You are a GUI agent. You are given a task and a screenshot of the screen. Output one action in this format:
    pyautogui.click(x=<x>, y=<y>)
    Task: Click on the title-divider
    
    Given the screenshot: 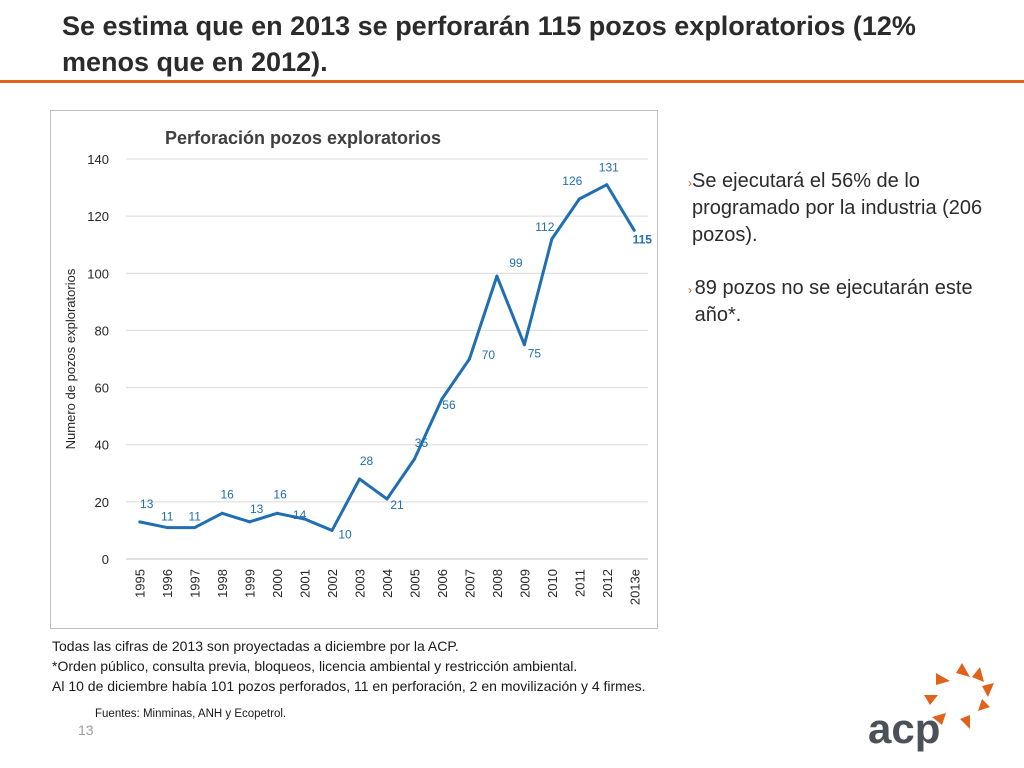 What is the action you would take?
    pyautogui.click(x=512, y=81)
    